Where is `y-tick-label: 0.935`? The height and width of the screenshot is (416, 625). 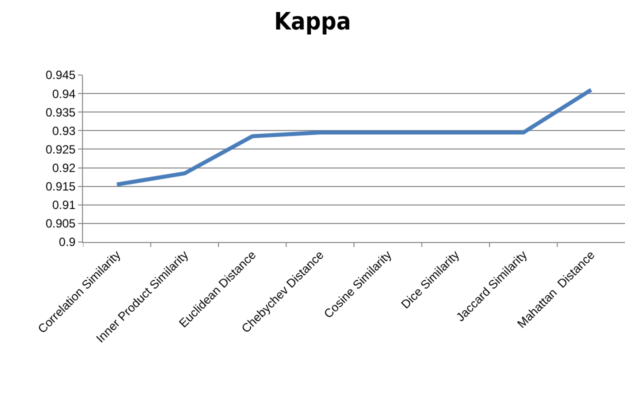
y-tick-label: 0.935 is located at coordinates (61, 112).